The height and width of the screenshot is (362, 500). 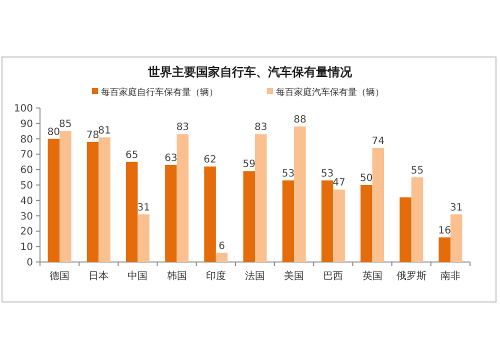 What do you see at coordinates (65, 124) in the screenshot?
I see `data-label: 85` at bounding box center [65, 124].